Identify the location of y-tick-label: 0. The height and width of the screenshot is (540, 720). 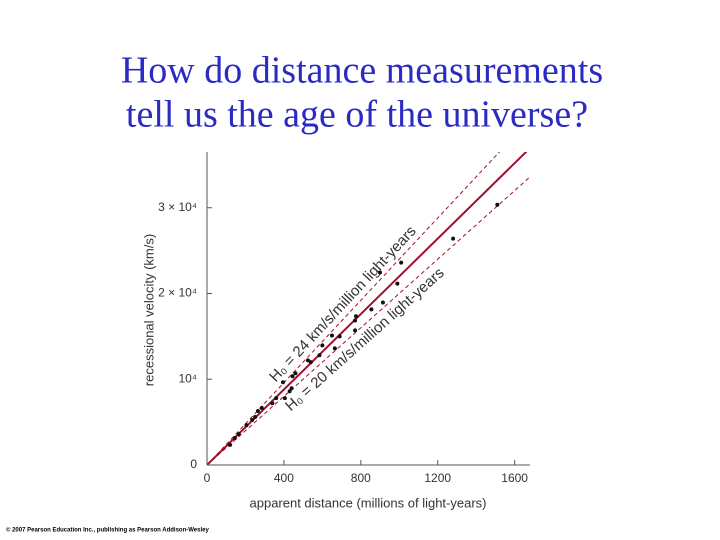
(193, 464).